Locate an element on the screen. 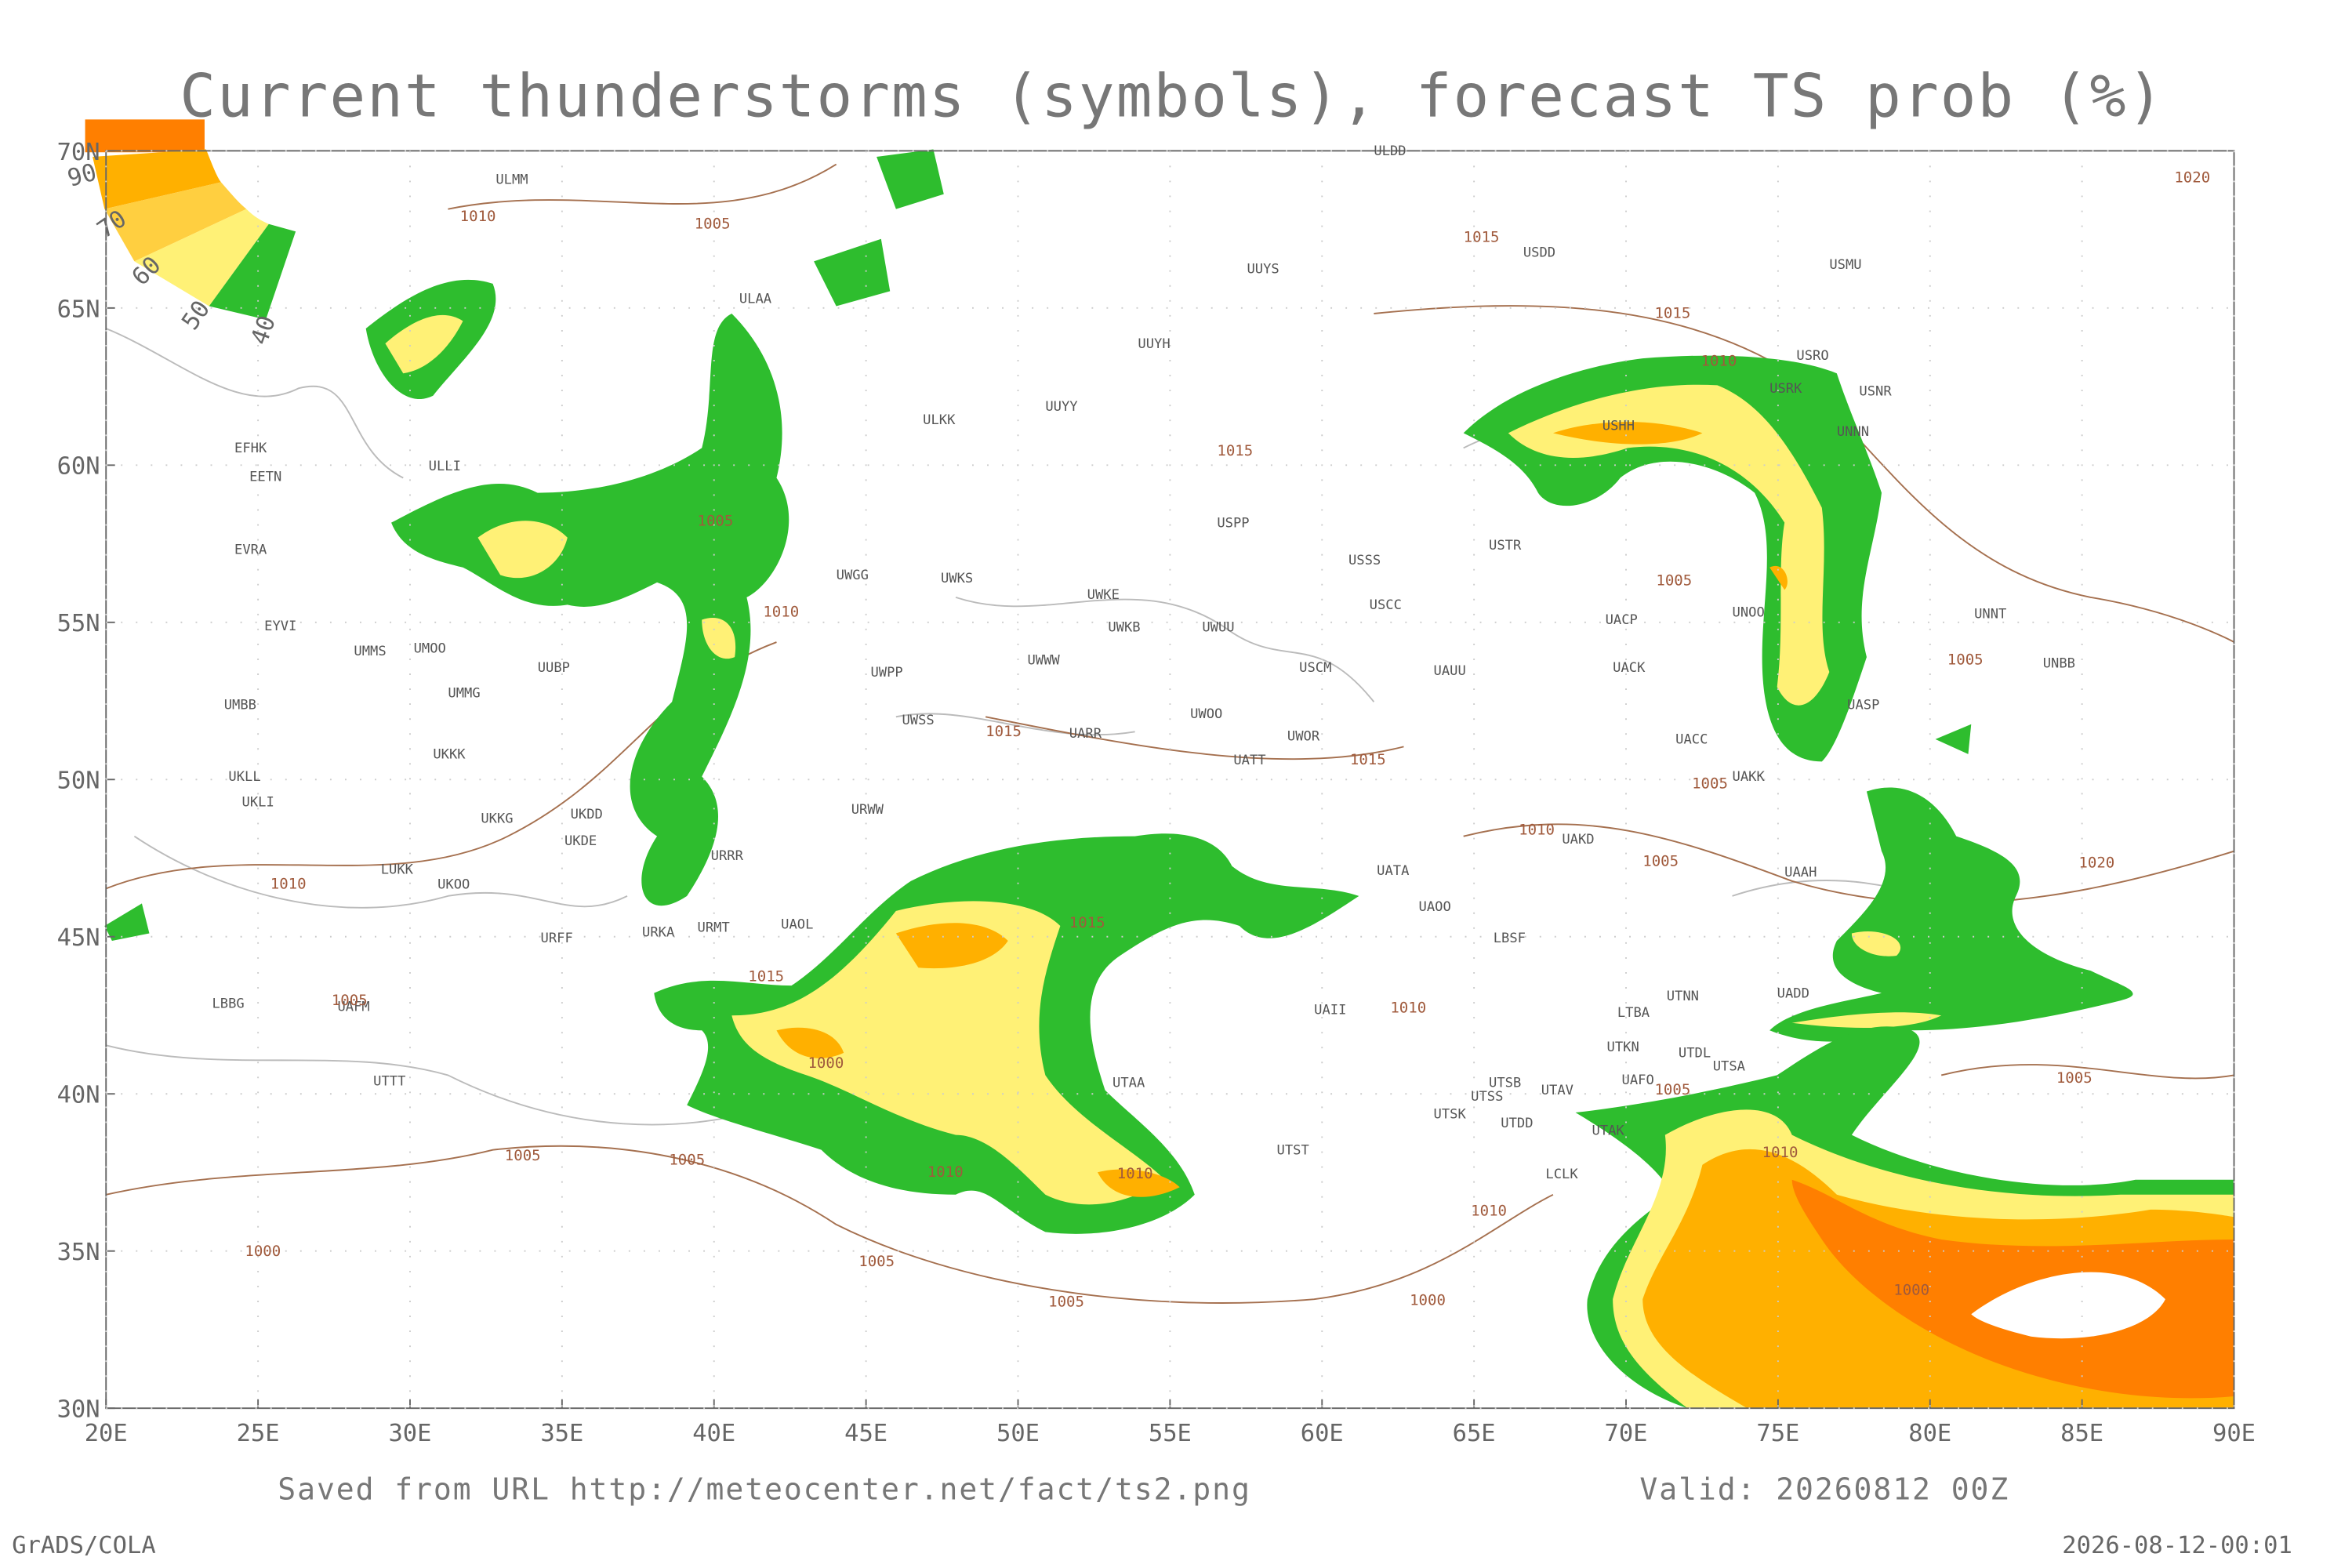  station-label: EETN is located at coordinates (265, 477).